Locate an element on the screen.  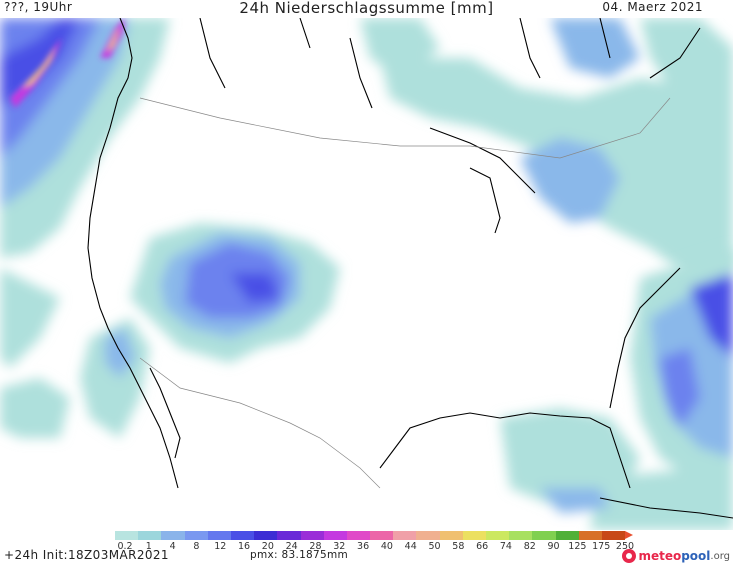
legend-tick: 125 is located at coordinates (577, 546).